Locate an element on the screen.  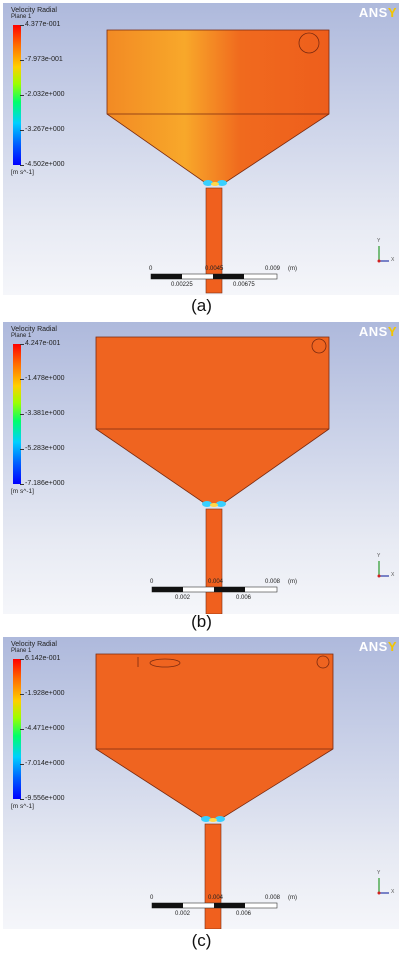
legend-tick: 6.142e-001 is located at coordinates (42, 658).